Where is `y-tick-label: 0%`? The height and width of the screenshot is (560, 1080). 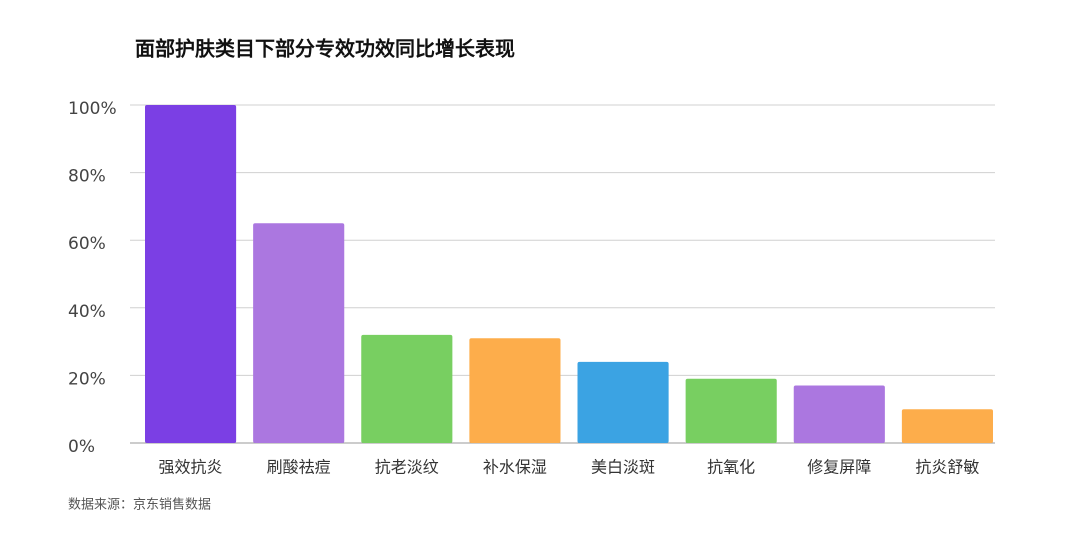
y-tick-label: 0% is located at coordinates (81, 447).